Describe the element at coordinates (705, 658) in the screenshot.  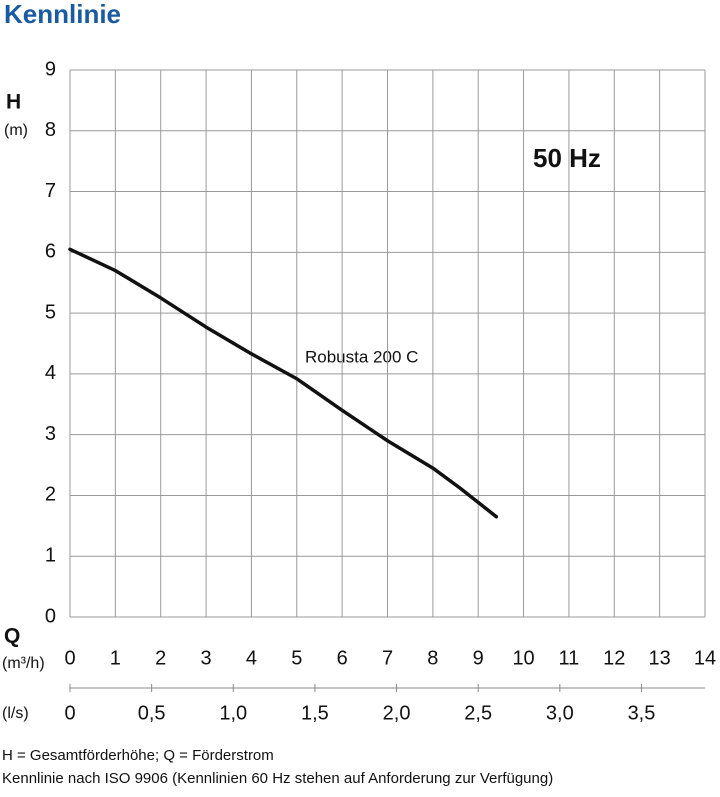
I see `x-tick-label: 14` at that location.